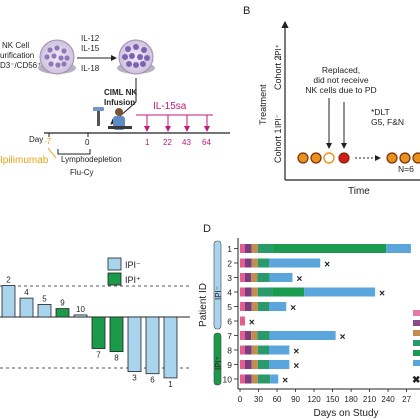  What do you see at coordinates (133, 265) in the screenshot?
I see `legend-ipi-neg: IPI⁻` at bounding box center [133, 265].